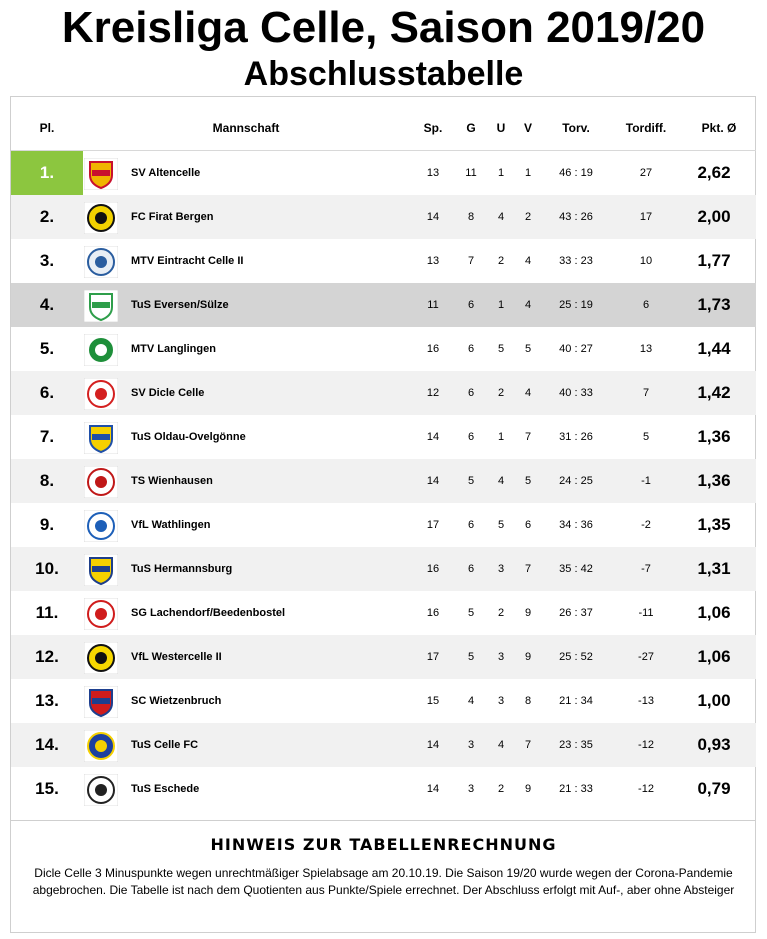 The width and height of the screenshot is (767, 939). I want to click on row-place: 6., so click(47, 392).